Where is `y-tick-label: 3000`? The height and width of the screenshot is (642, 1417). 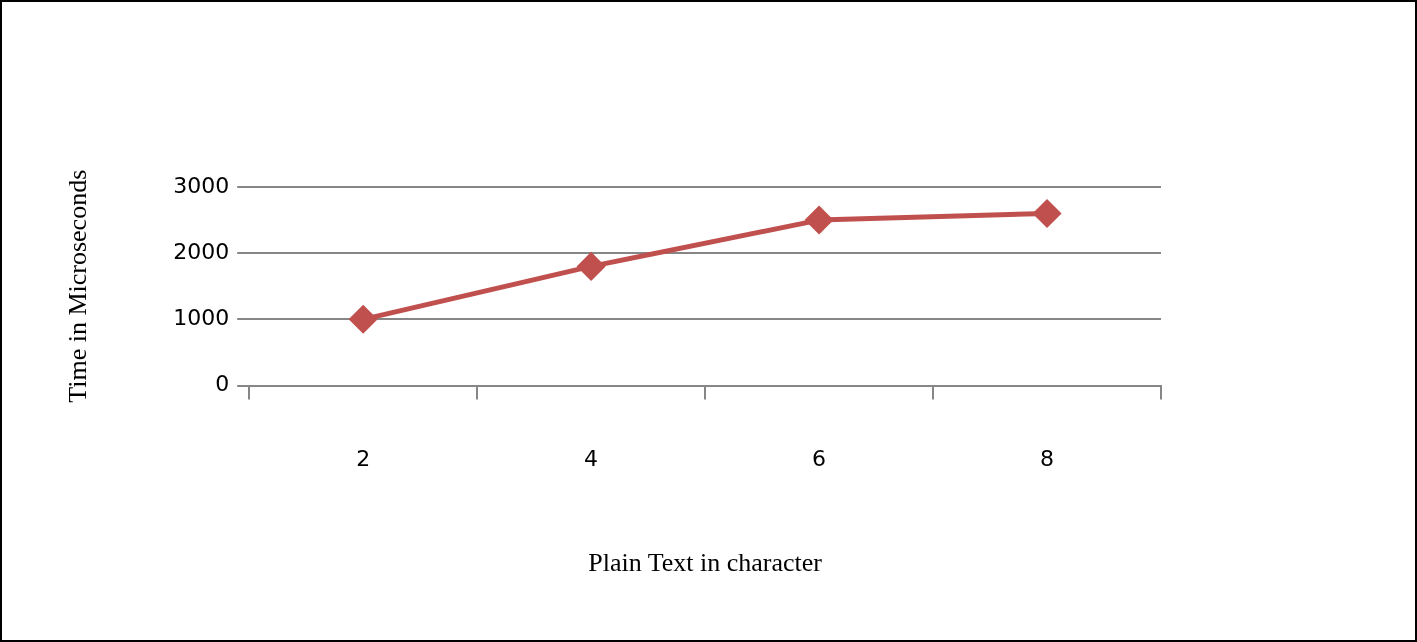
y-tick-label: 3000 is located at coordinates (201, 185).